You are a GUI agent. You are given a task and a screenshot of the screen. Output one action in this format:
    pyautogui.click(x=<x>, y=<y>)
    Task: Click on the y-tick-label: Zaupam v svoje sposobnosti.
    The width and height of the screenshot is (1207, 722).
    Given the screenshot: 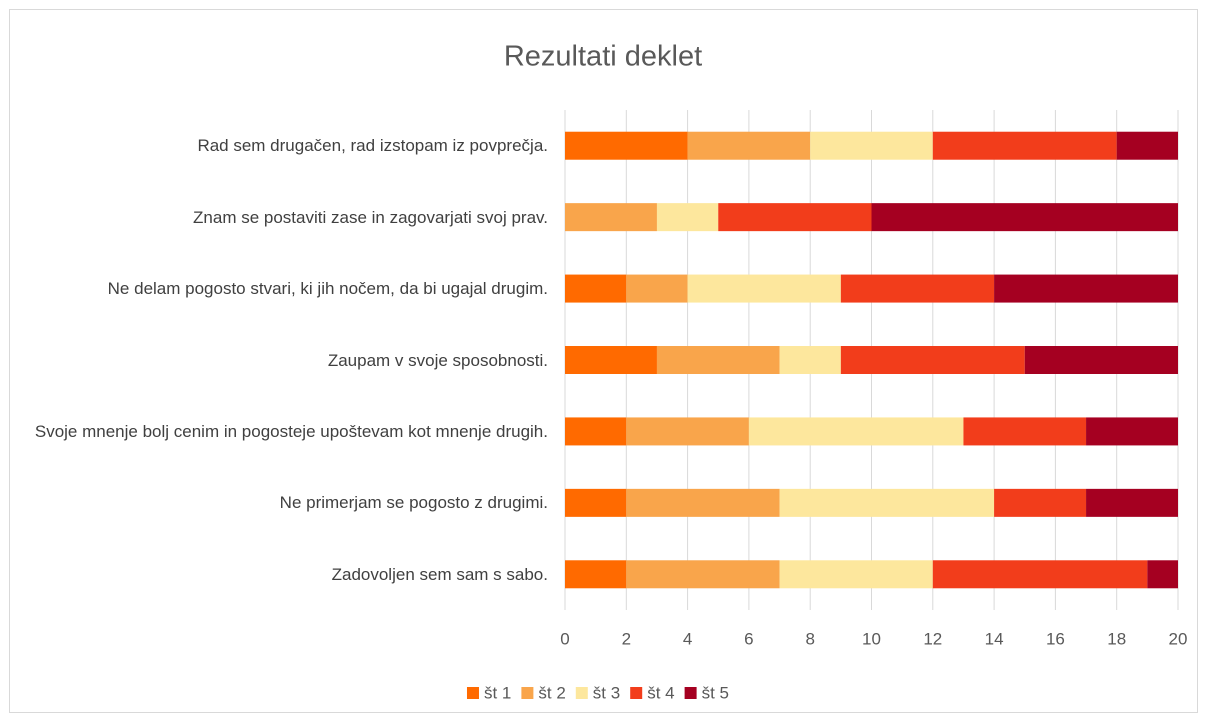 What is the action you would take?
    pyautogui.click(x=437, y=360)
    